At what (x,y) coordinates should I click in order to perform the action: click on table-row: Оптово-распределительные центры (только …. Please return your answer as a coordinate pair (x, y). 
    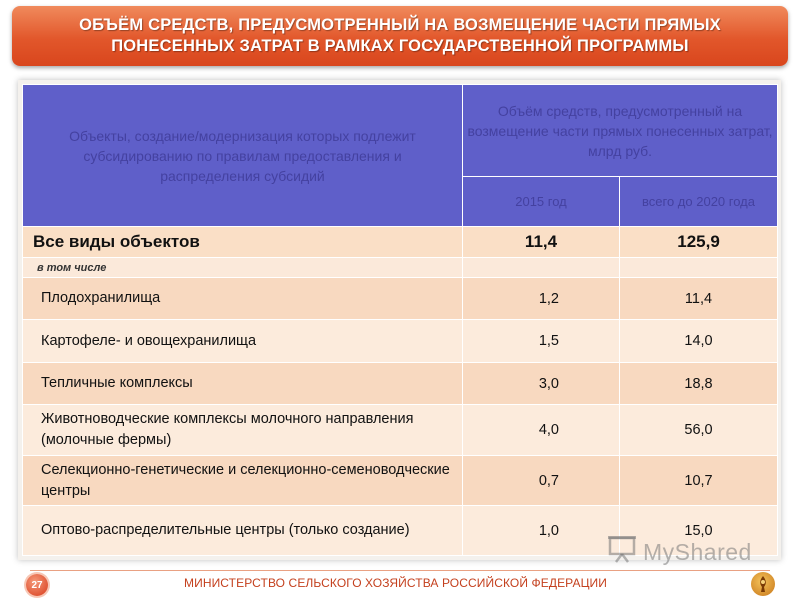
    Looking at the image, I should click on (400, 530).